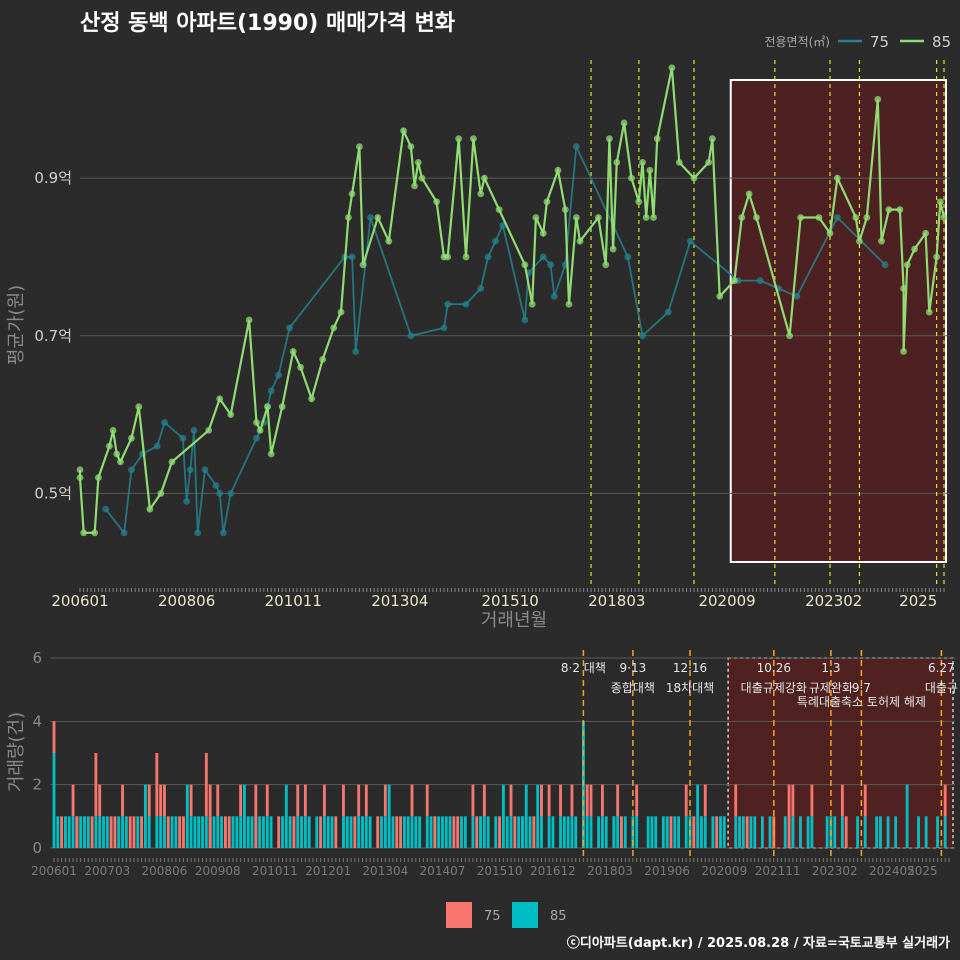 The width and height of the screenshot is (960, 960). What do you see at coordinates (492, 916) in the screenshot?
I see `legend-bar-75-label: 75` at bounding box center [492, 916].